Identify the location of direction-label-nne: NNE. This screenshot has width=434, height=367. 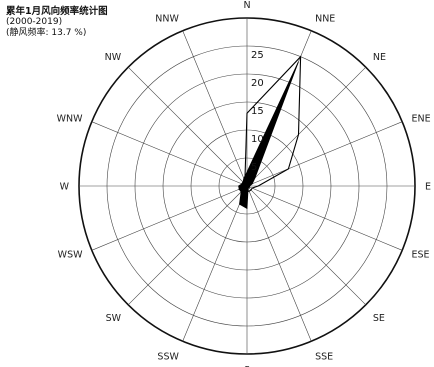
(325, 19).